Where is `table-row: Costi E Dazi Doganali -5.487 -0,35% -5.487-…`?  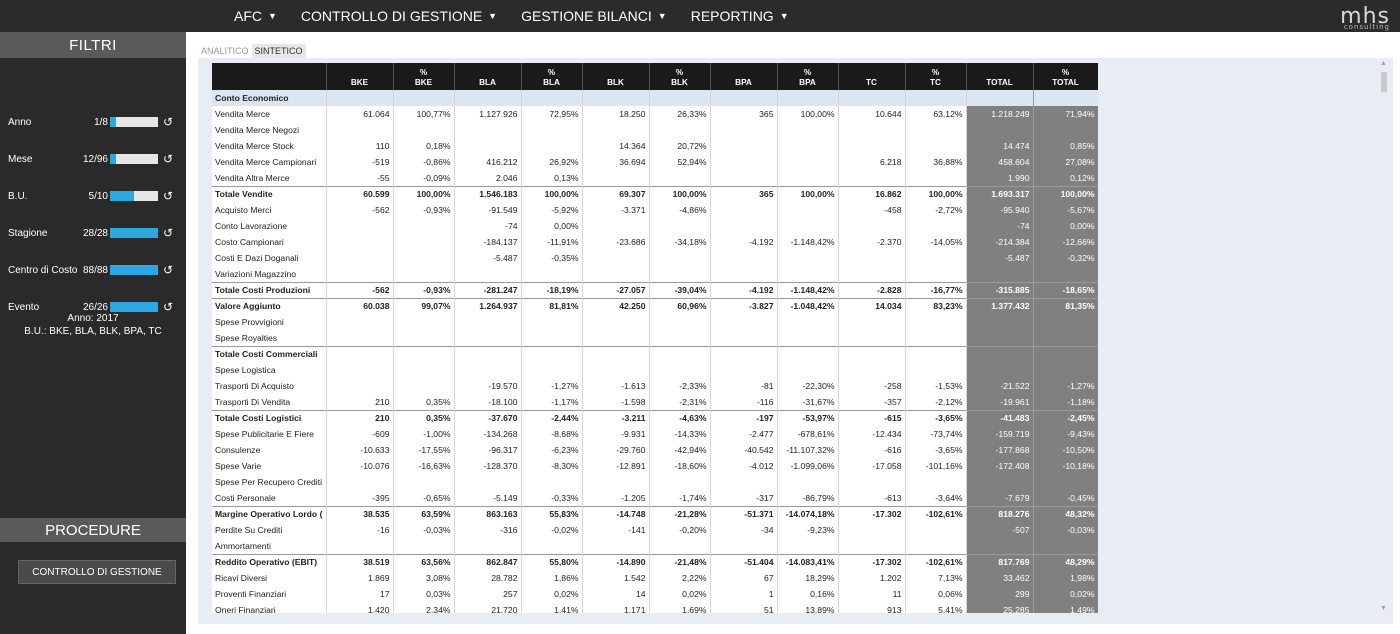
table-row: Costi E Dazi Doganali -5.487 -0,35% -5.487-… is located at coordinates (655, 258).